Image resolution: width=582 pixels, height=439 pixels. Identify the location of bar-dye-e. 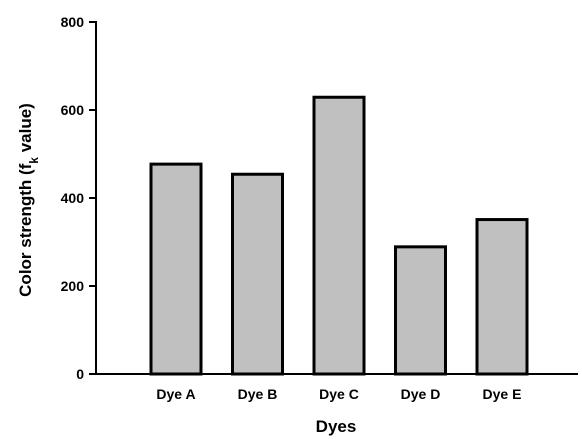
(502, 297).